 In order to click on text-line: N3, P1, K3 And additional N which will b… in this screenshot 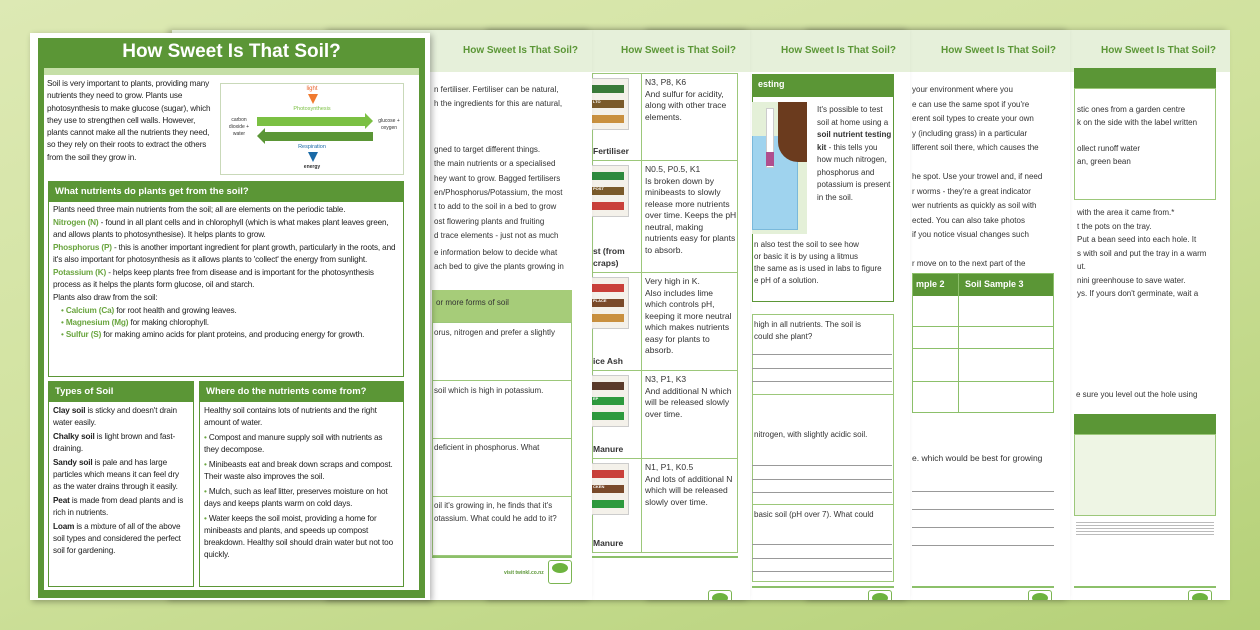, I will do `click(688, 396)`.